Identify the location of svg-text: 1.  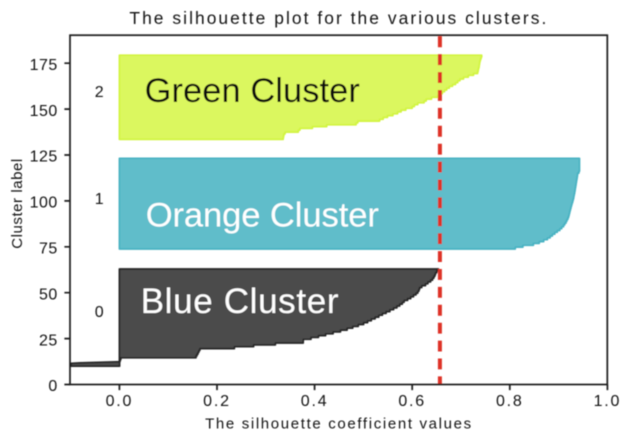
(99, 199).